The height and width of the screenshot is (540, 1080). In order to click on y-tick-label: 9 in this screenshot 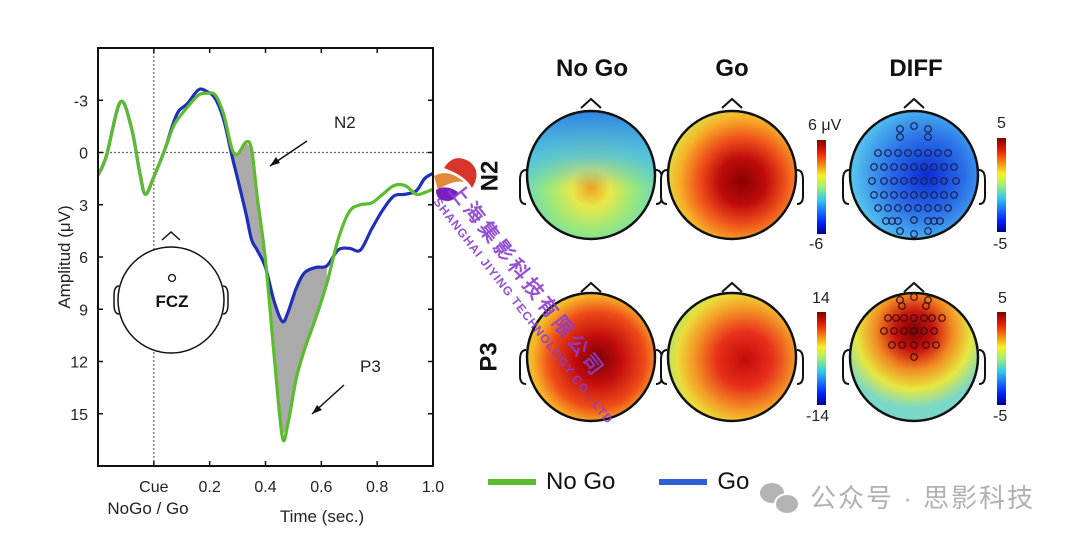, I will do `click(83, 310)`.